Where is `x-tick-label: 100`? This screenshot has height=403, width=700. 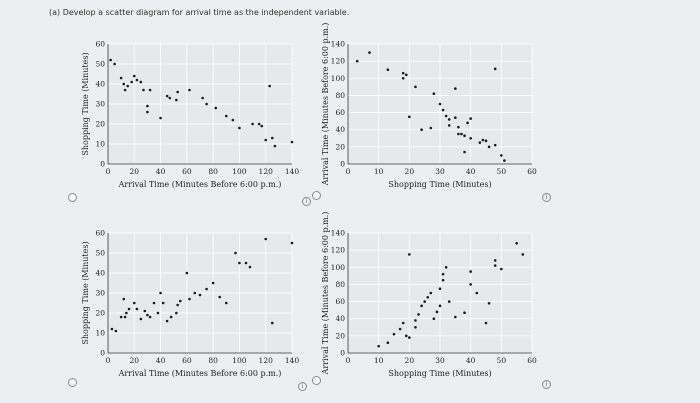
x-tick-label: 100 is located at coordinates (239, 171).